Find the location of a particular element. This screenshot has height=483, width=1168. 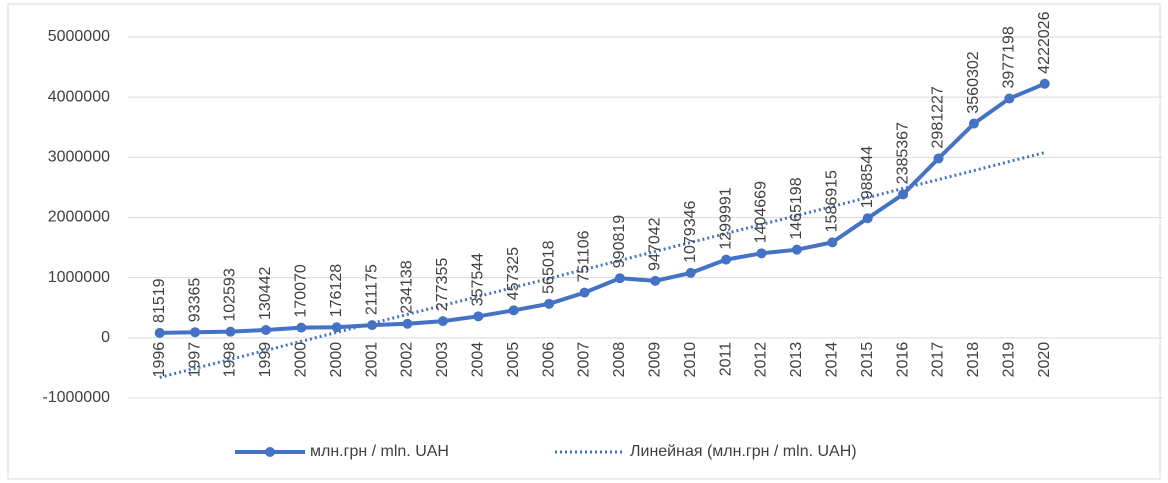

legend-label: млн.грн / mln. UAH is located at coordinates (379, 451).